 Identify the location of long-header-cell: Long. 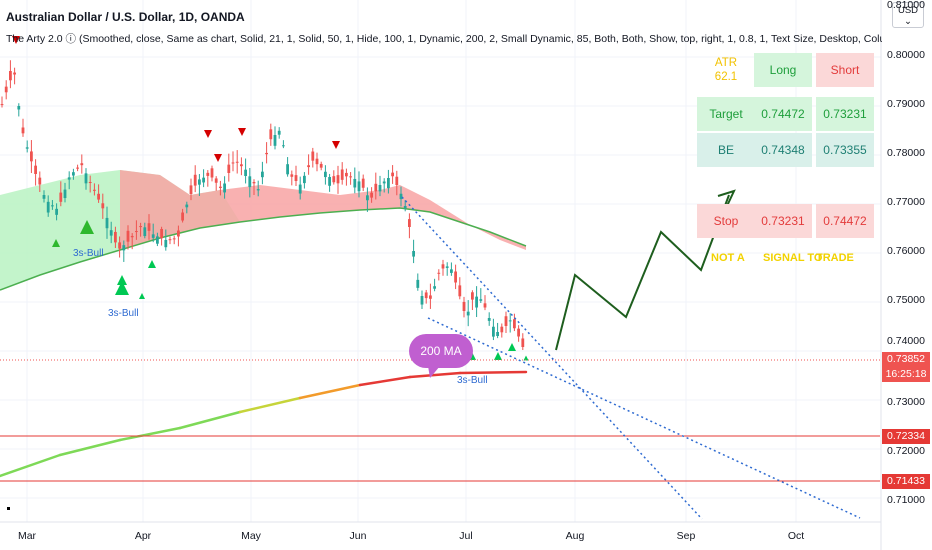
(783, 70).